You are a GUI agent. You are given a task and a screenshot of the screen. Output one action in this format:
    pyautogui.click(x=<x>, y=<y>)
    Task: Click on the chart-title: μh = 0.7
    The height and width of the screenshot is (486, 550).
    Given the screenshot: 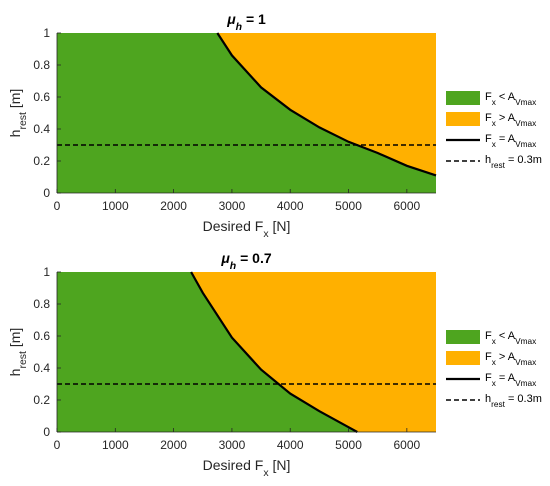 What is the action you would take?
    pyautogui.click(x=246, y=261)
    